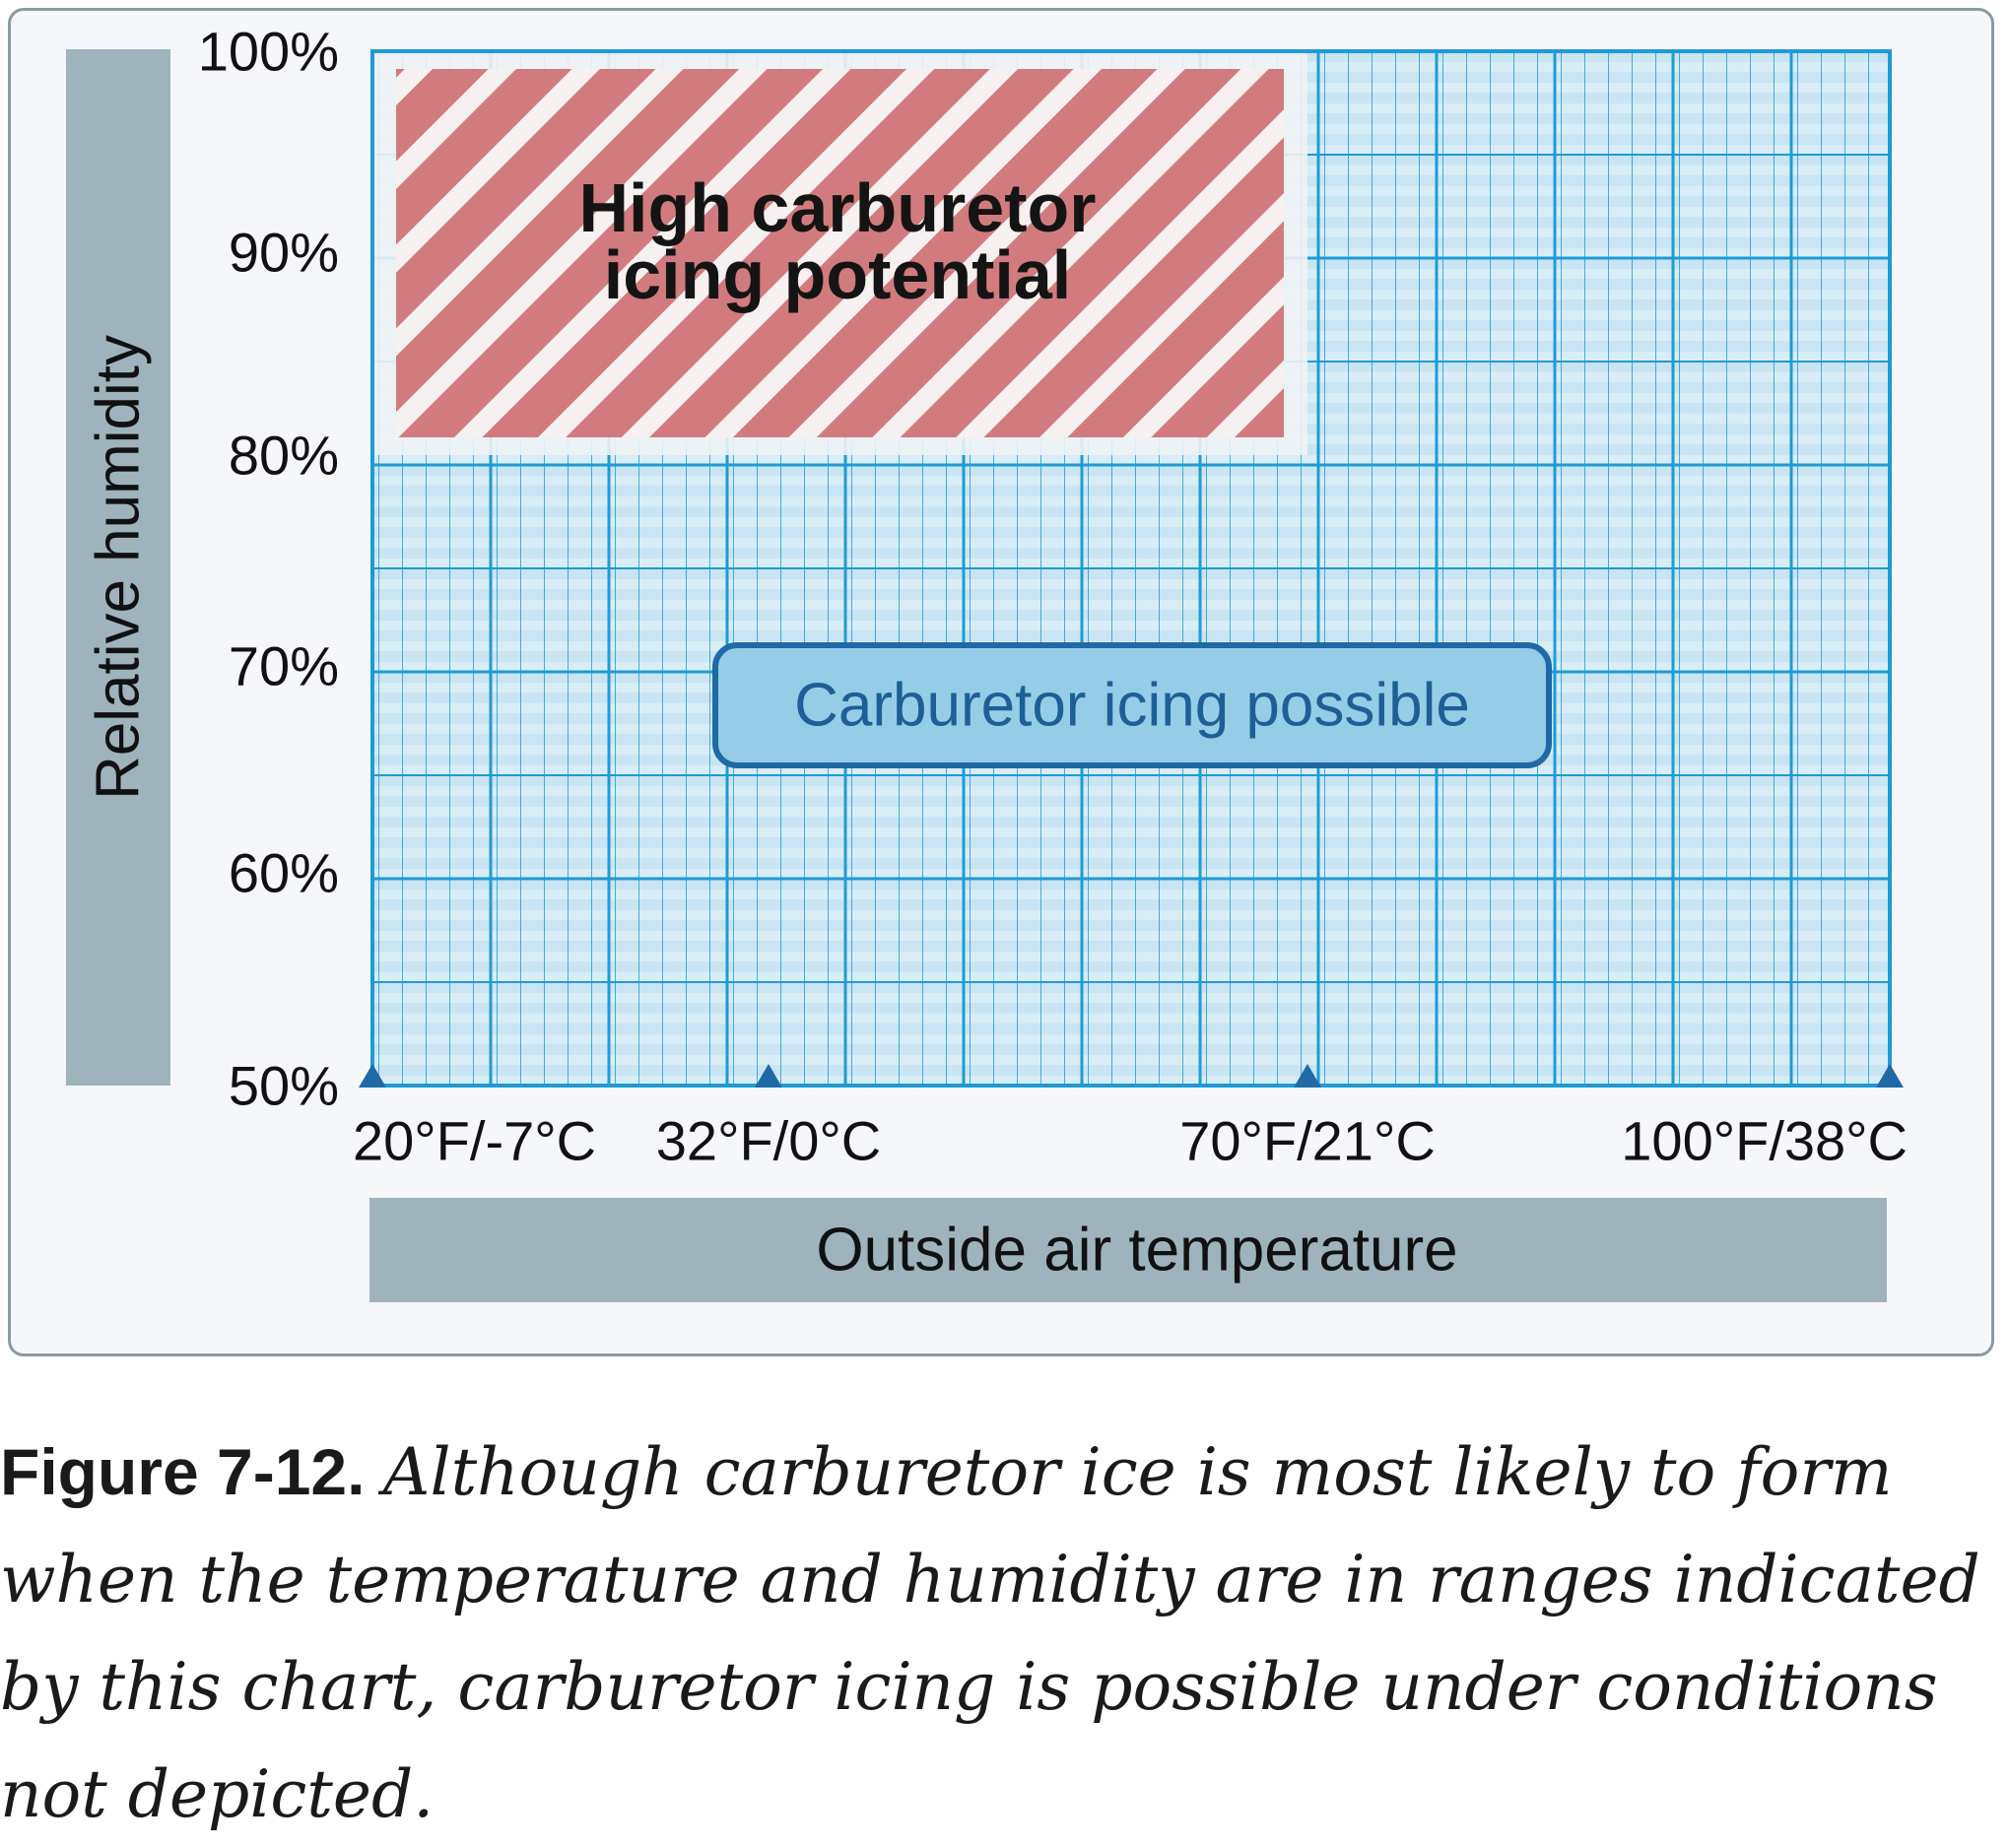  I want to click on high-icing-region, so click(840, 253).